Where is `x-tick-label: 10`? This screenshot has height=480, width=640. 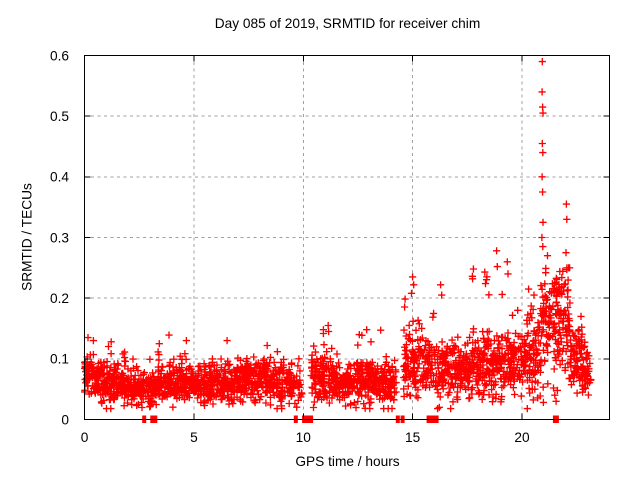
x-tick-label: 10 is located at coordinates (304, 437).